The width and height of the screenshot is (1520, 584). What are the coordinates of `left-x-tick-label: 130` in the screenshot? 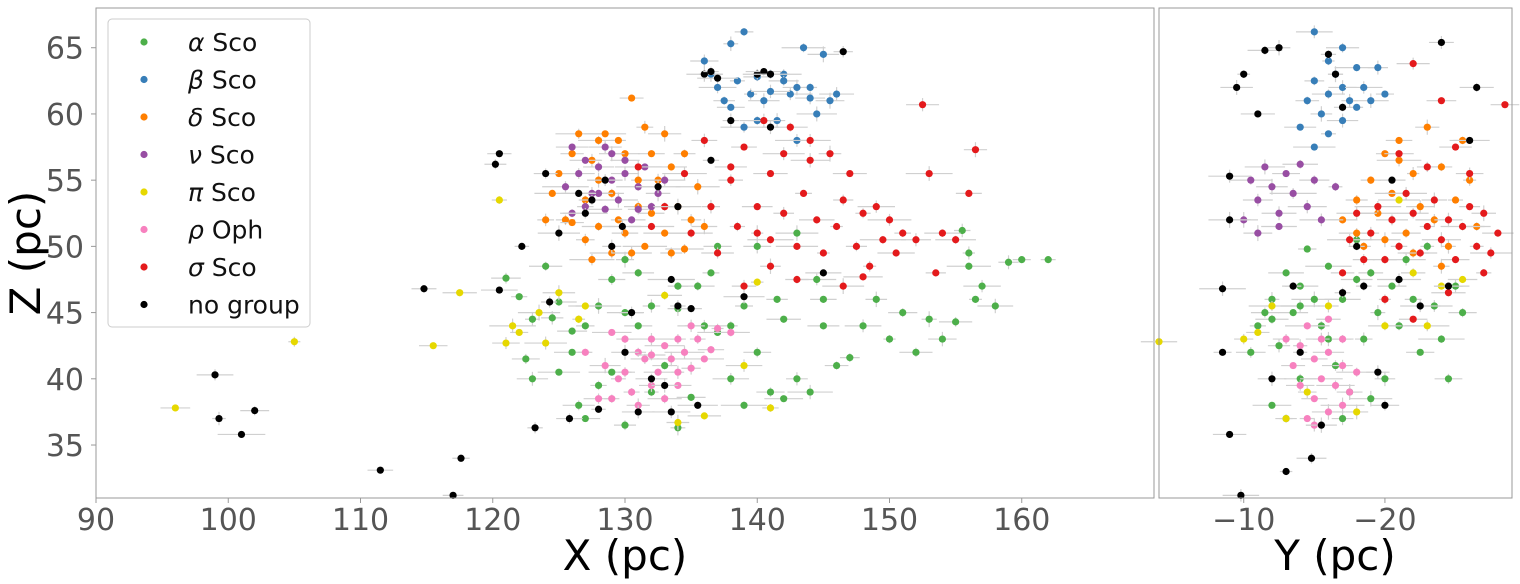 It's located at (624, 520).